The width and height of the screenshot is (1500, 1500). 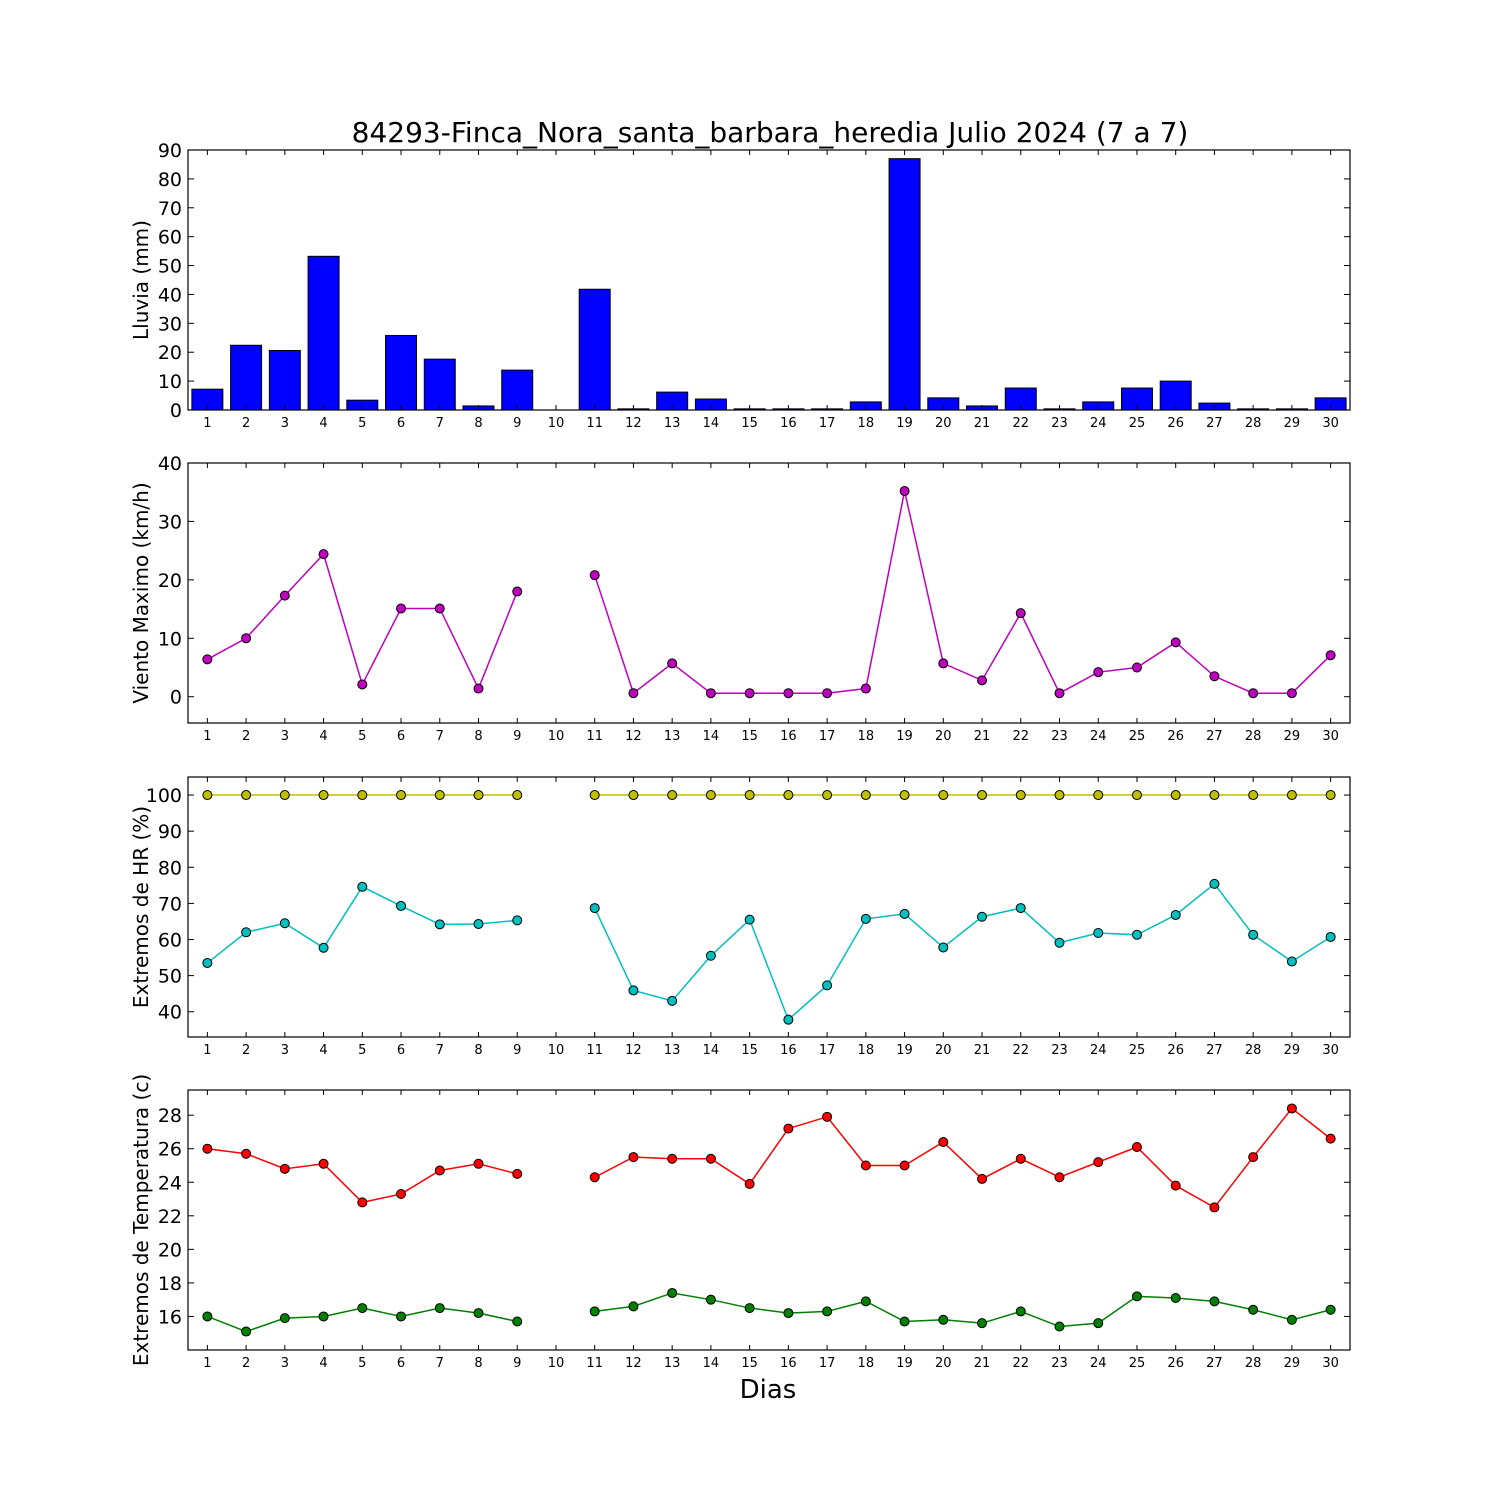 What do you see at coordinates (141, 1220) in the screenshot?
I see `y-axis-title: Extremos de Temperatura (c)` at bounding box center [141, 1220].